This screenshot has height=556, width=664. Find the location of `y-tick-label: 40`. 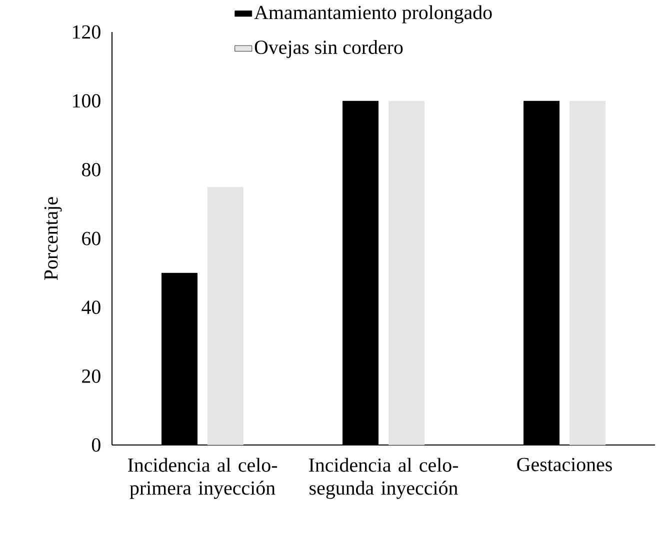

y-tick-label: 40 is located at coordinates (91, 307).